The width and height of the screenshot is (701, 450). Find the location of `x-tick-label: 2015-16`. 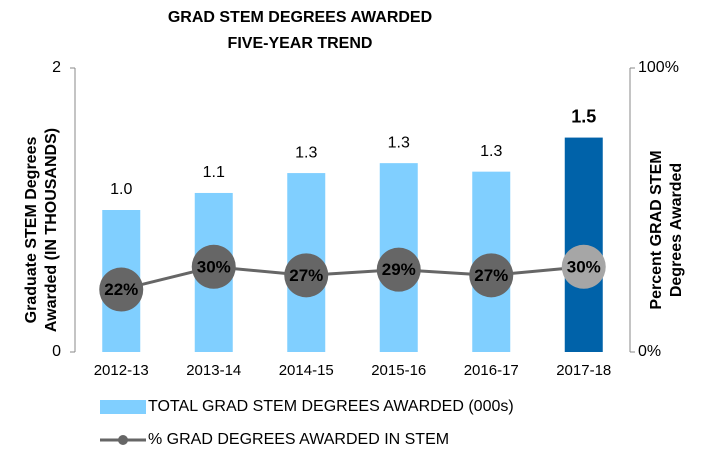

x-tick-label: 2015-16 is located at coordinates (398, 370).